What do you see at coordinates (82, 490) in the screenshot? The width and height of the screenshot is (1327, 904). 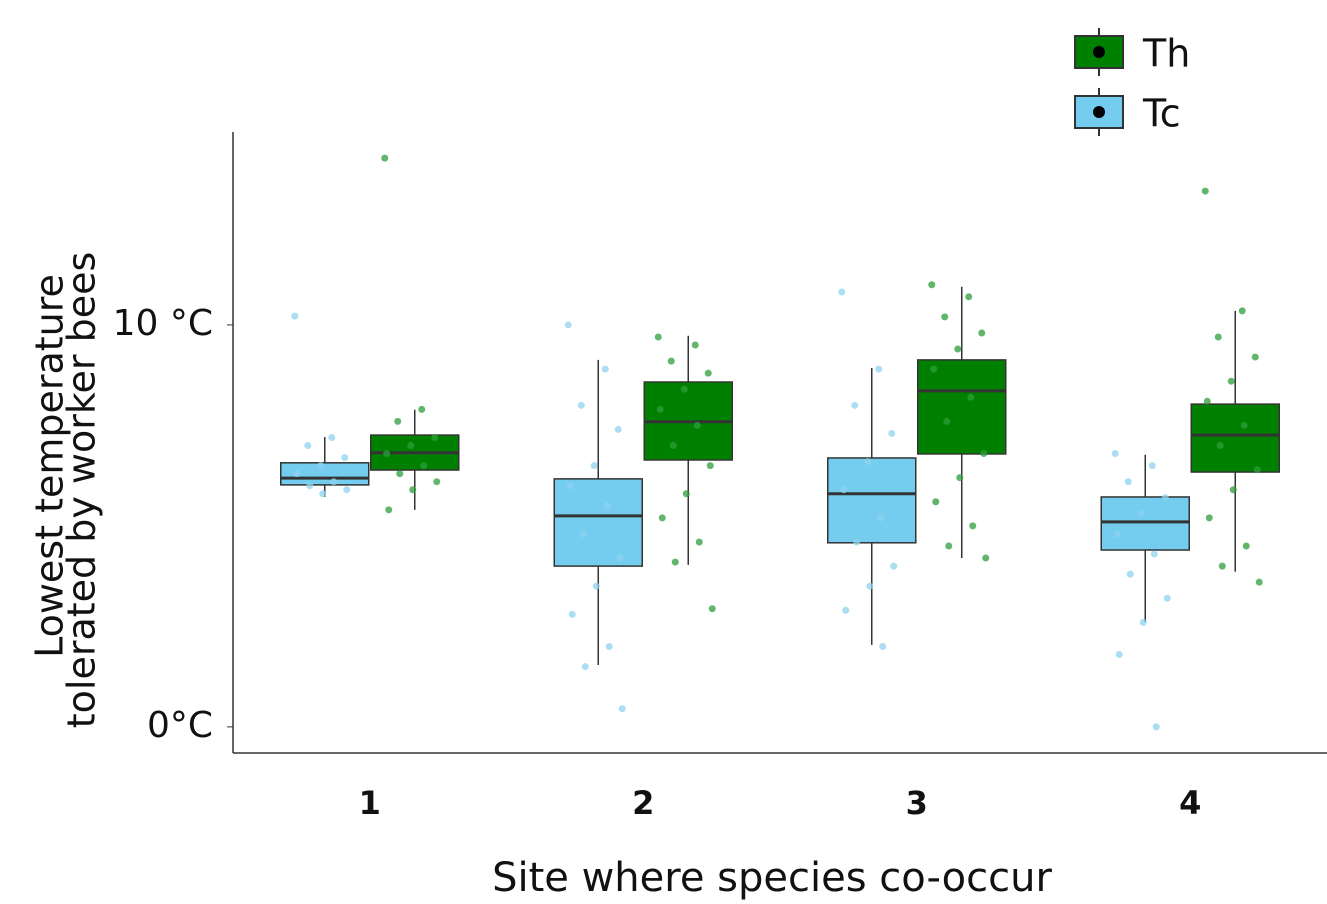 I see `y-axis-title: tolerated by worker bees` at bounding box center [82, 490].